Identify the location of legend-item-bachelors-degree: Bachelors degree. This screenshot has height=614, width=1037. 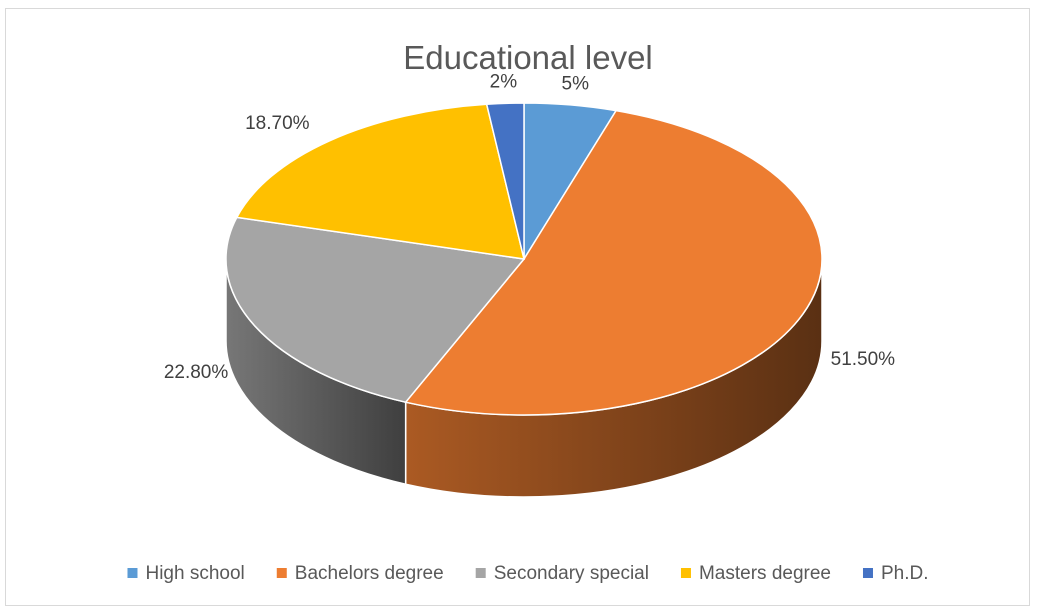
(360, 573).